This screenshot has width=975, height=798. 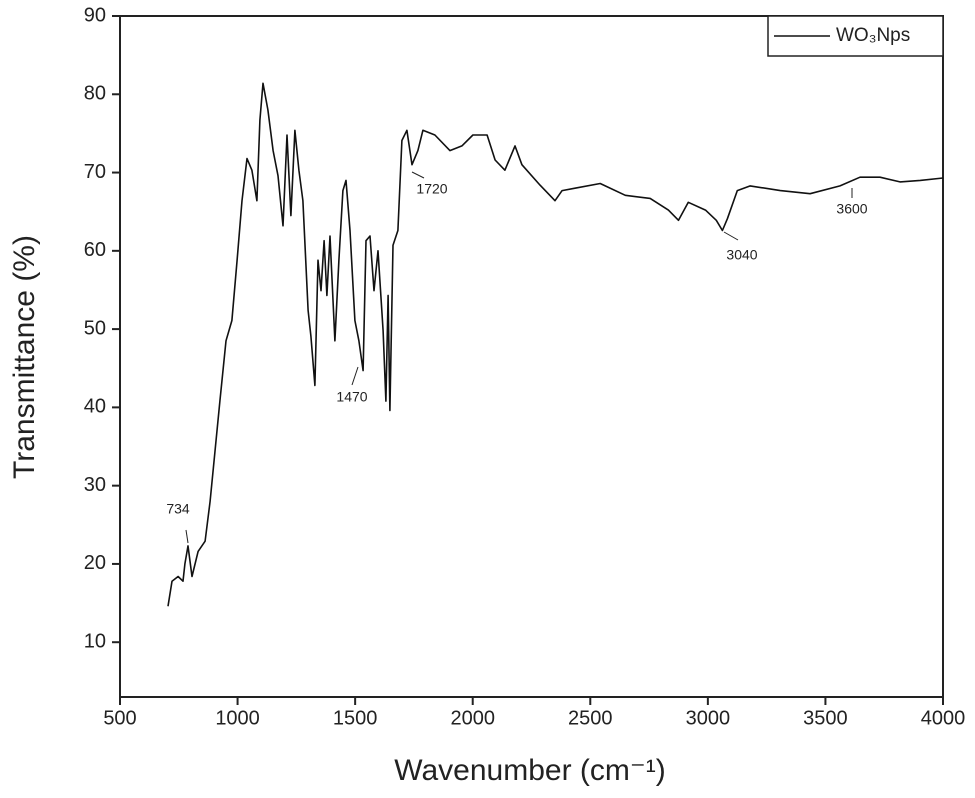 What do you see at coordinates (119, 718) in the screenshot?
I see `x-tick-label: 500` at bounding box center [119, 718].